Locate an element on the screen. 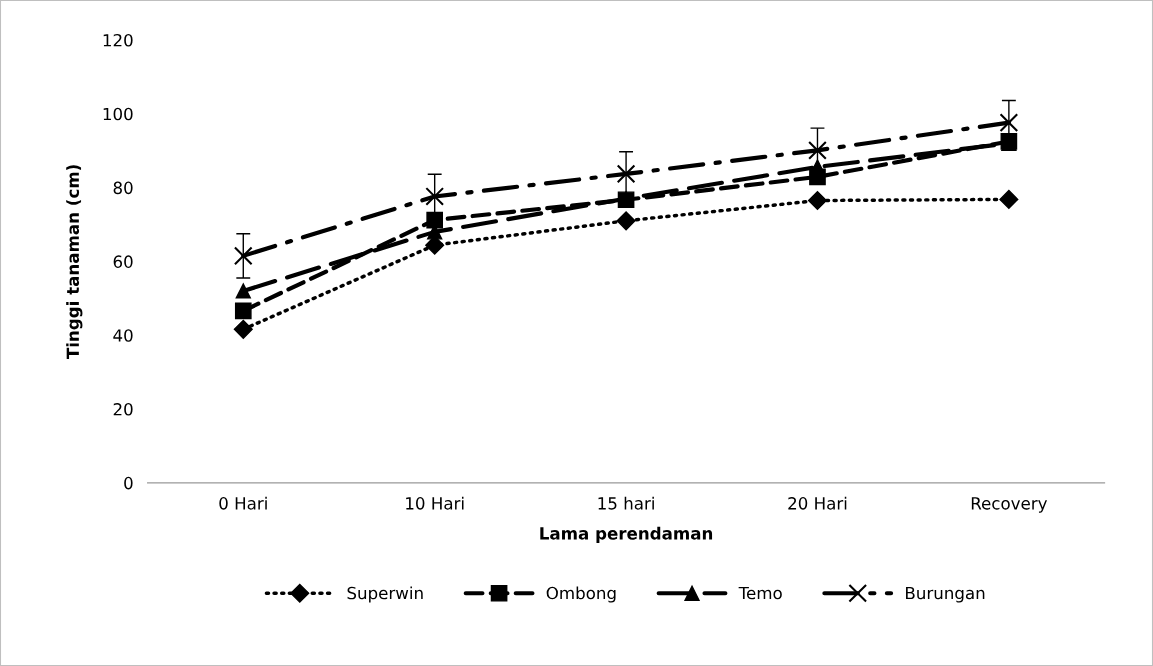 This screenshot has width=1153, height=666. legend-label: Temo is located at coordinates (760, 593).